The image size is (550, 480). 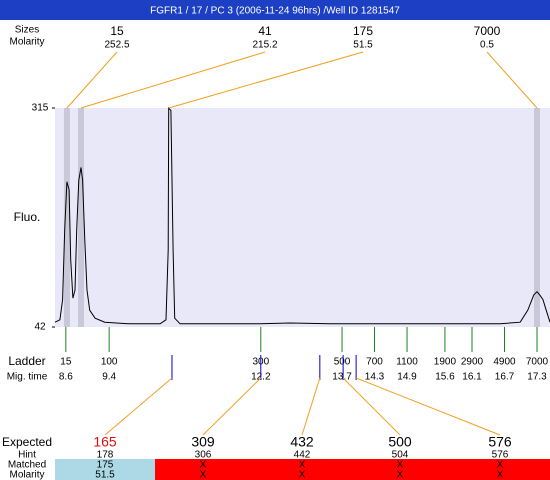 I want to click on ladder-time: 9.4, so click(x=109, y=377).